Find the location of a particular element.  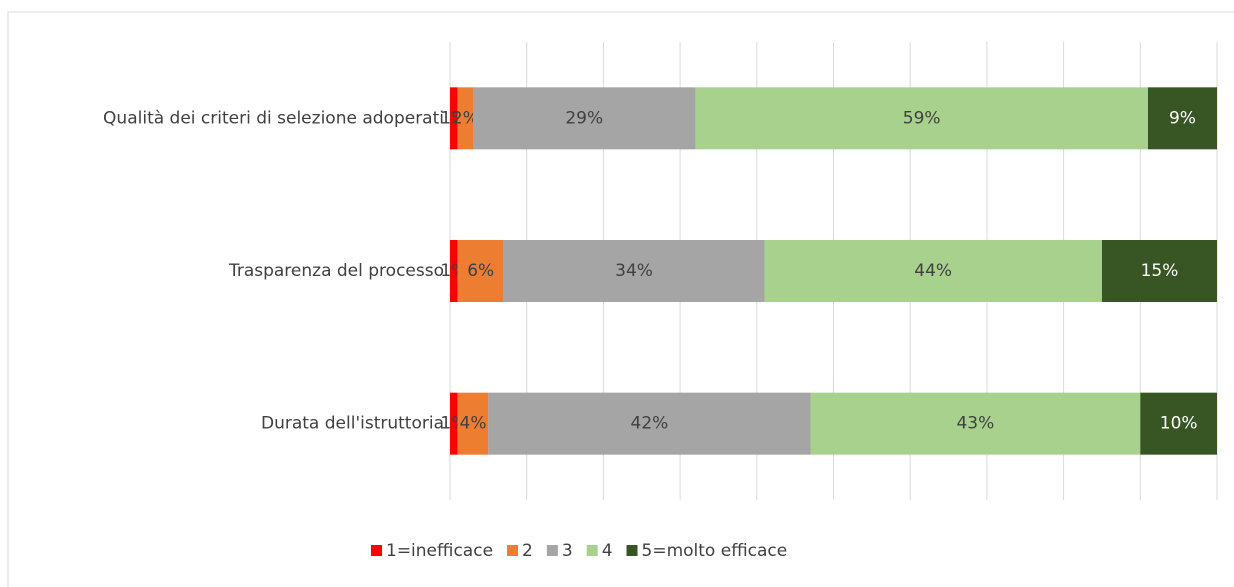

y-tick-label: Trasparenza del processo is located at coordinates (336, 271).